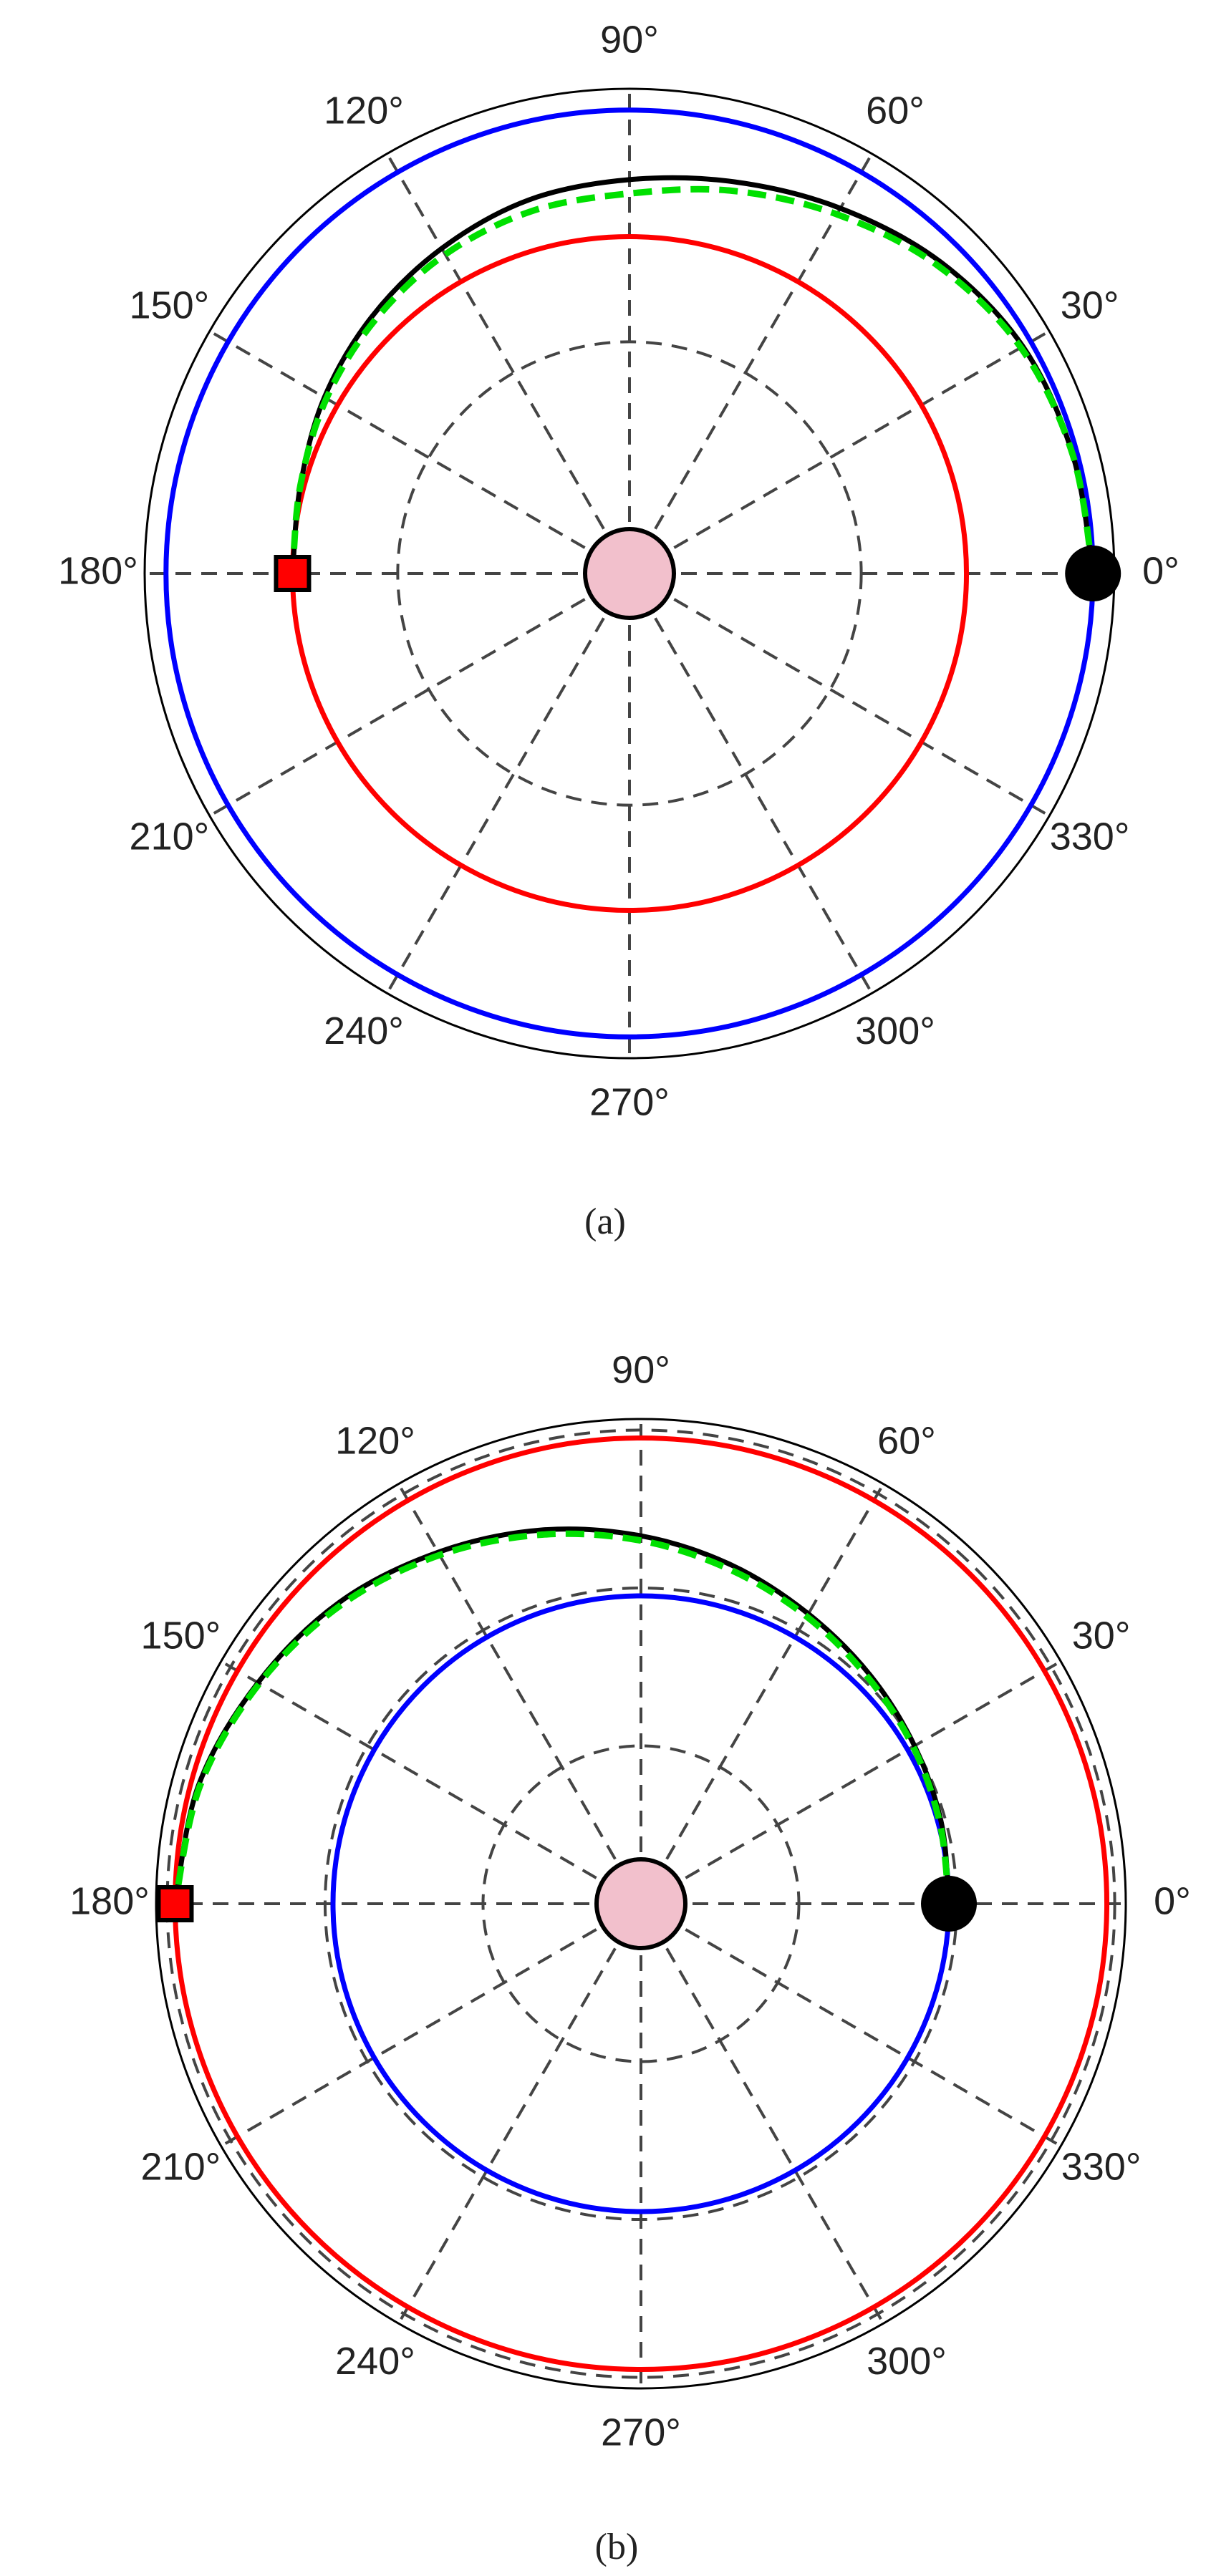 Image resolution: width=1211 pixels, height=2576 pixels. I want to click on caption: (b), so click(617, 2547).